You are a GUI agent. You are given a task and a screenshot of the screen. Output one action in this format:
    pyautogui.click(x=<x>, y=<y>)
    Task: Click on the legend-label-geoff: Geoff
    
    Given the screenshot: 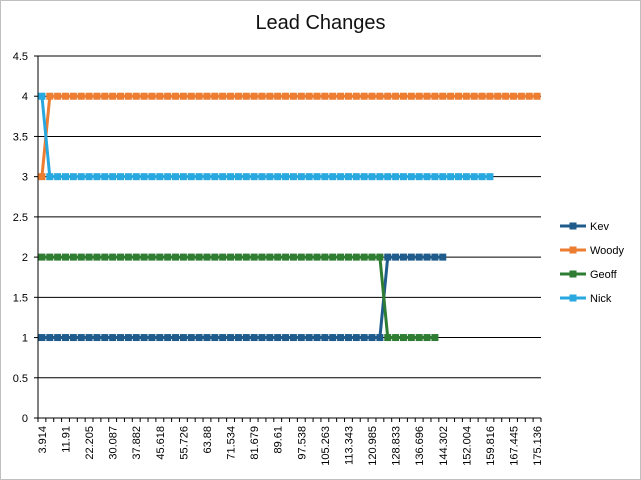 What is the action you would take?
    pyautogui.click(x=604, y=275)
    